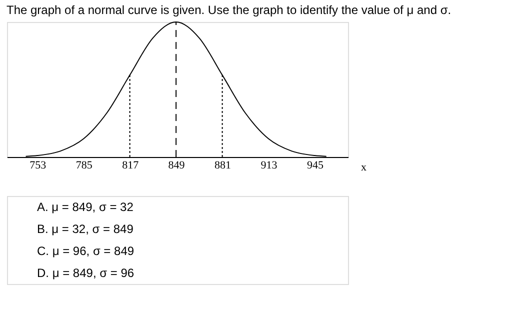 The height and width of the screenshot is (334, 507). What do you see at coordinates (84, 166) in the screenshot?
I see `x-tick-label: 785` at bounding box center [84, 166].